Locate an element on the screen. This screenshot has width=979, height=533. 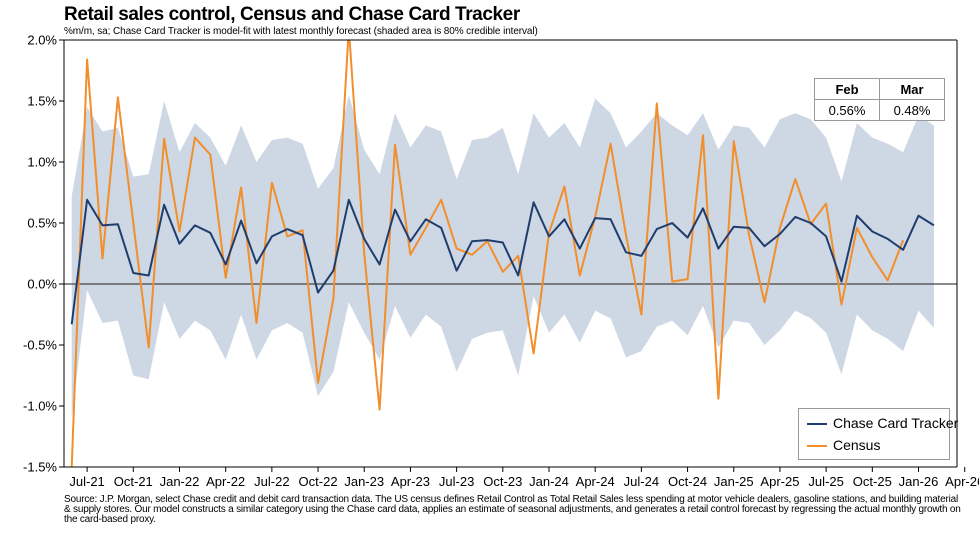
forecast-table: Feb Mar 0.56% 0.48% is located at coordinates (879, 99).